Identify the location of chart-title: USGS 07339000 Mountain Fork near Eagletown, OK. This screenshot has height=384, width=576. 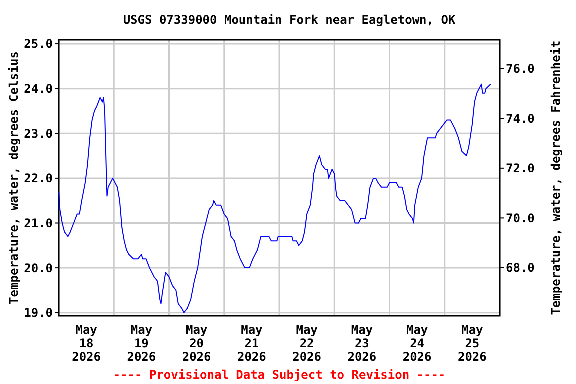
(289, 20).